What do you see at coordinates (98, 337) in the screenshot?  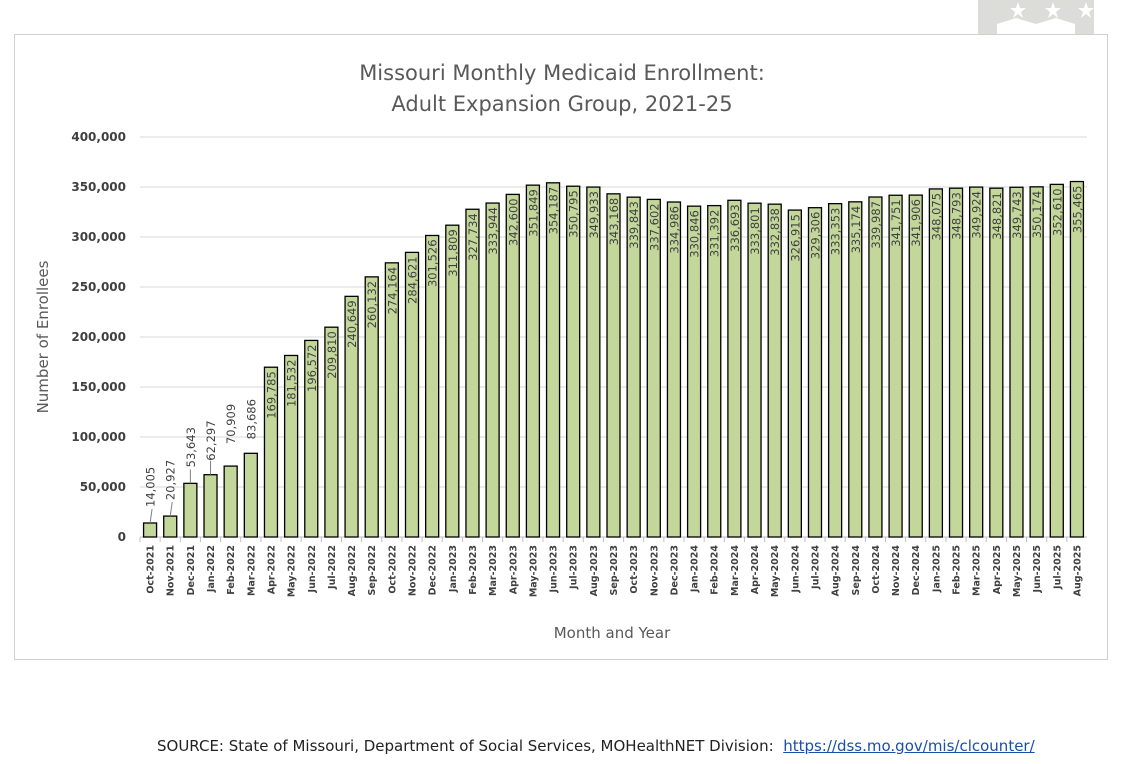 I see `y-tick-label: 200,000` at bounding box center [98, 337].